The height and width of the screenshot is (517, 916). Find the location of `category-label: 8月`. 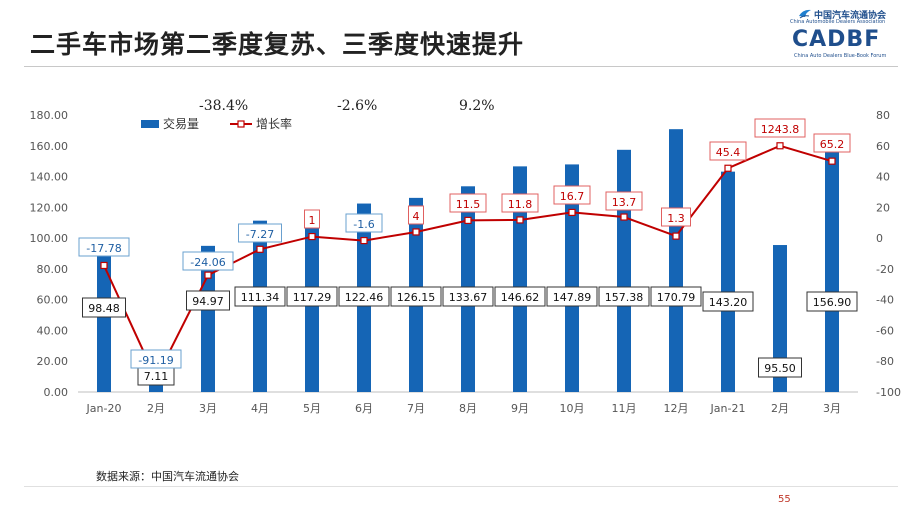

category-label: 8月 is located at coordinates (468, 408).